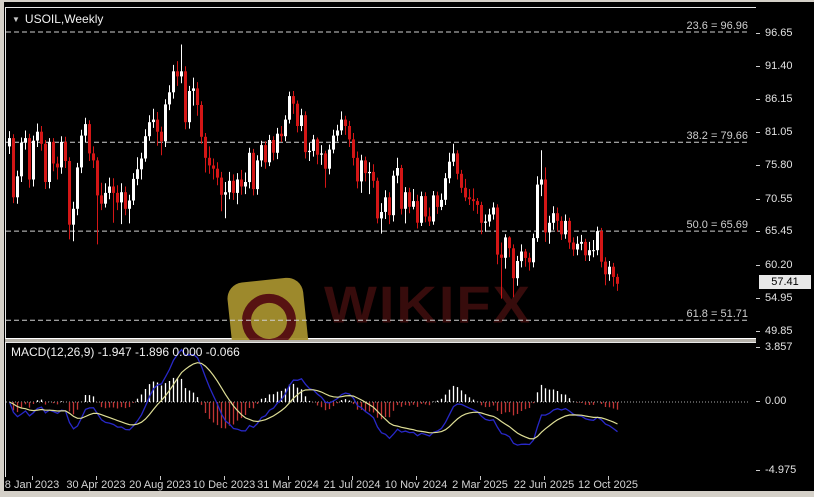 The image size is (814, 497). I want to click on macd-histogram, so click(315, 403).